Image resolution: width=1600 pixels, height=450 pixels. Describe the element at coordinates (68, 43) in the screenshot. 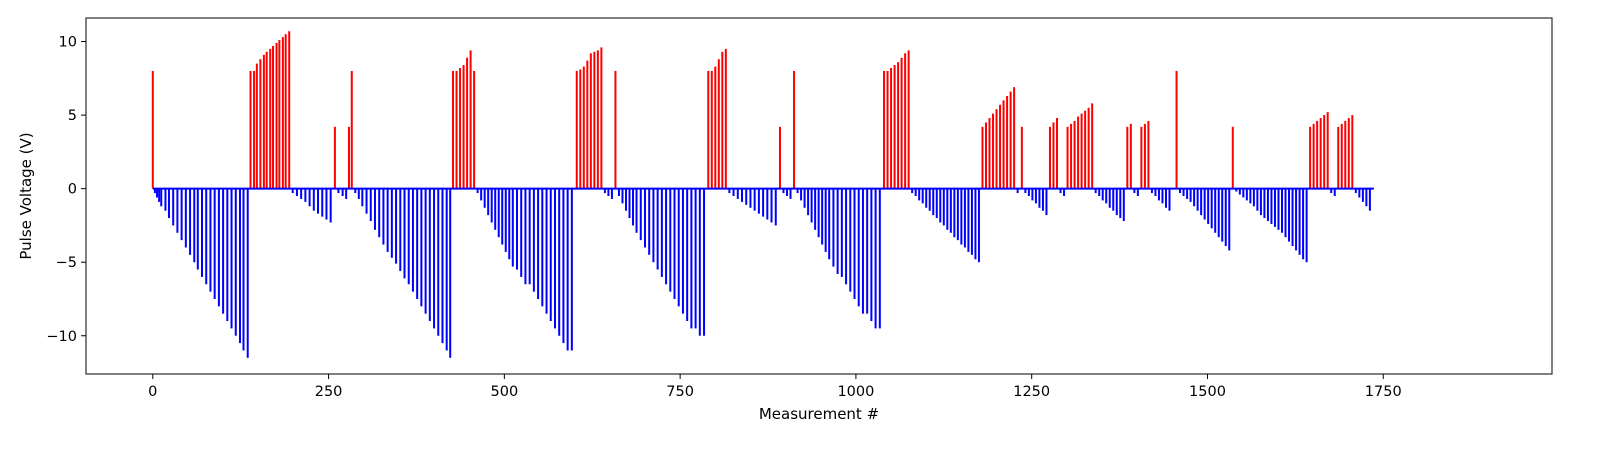

I see `y-tick-label: 10` at that location.